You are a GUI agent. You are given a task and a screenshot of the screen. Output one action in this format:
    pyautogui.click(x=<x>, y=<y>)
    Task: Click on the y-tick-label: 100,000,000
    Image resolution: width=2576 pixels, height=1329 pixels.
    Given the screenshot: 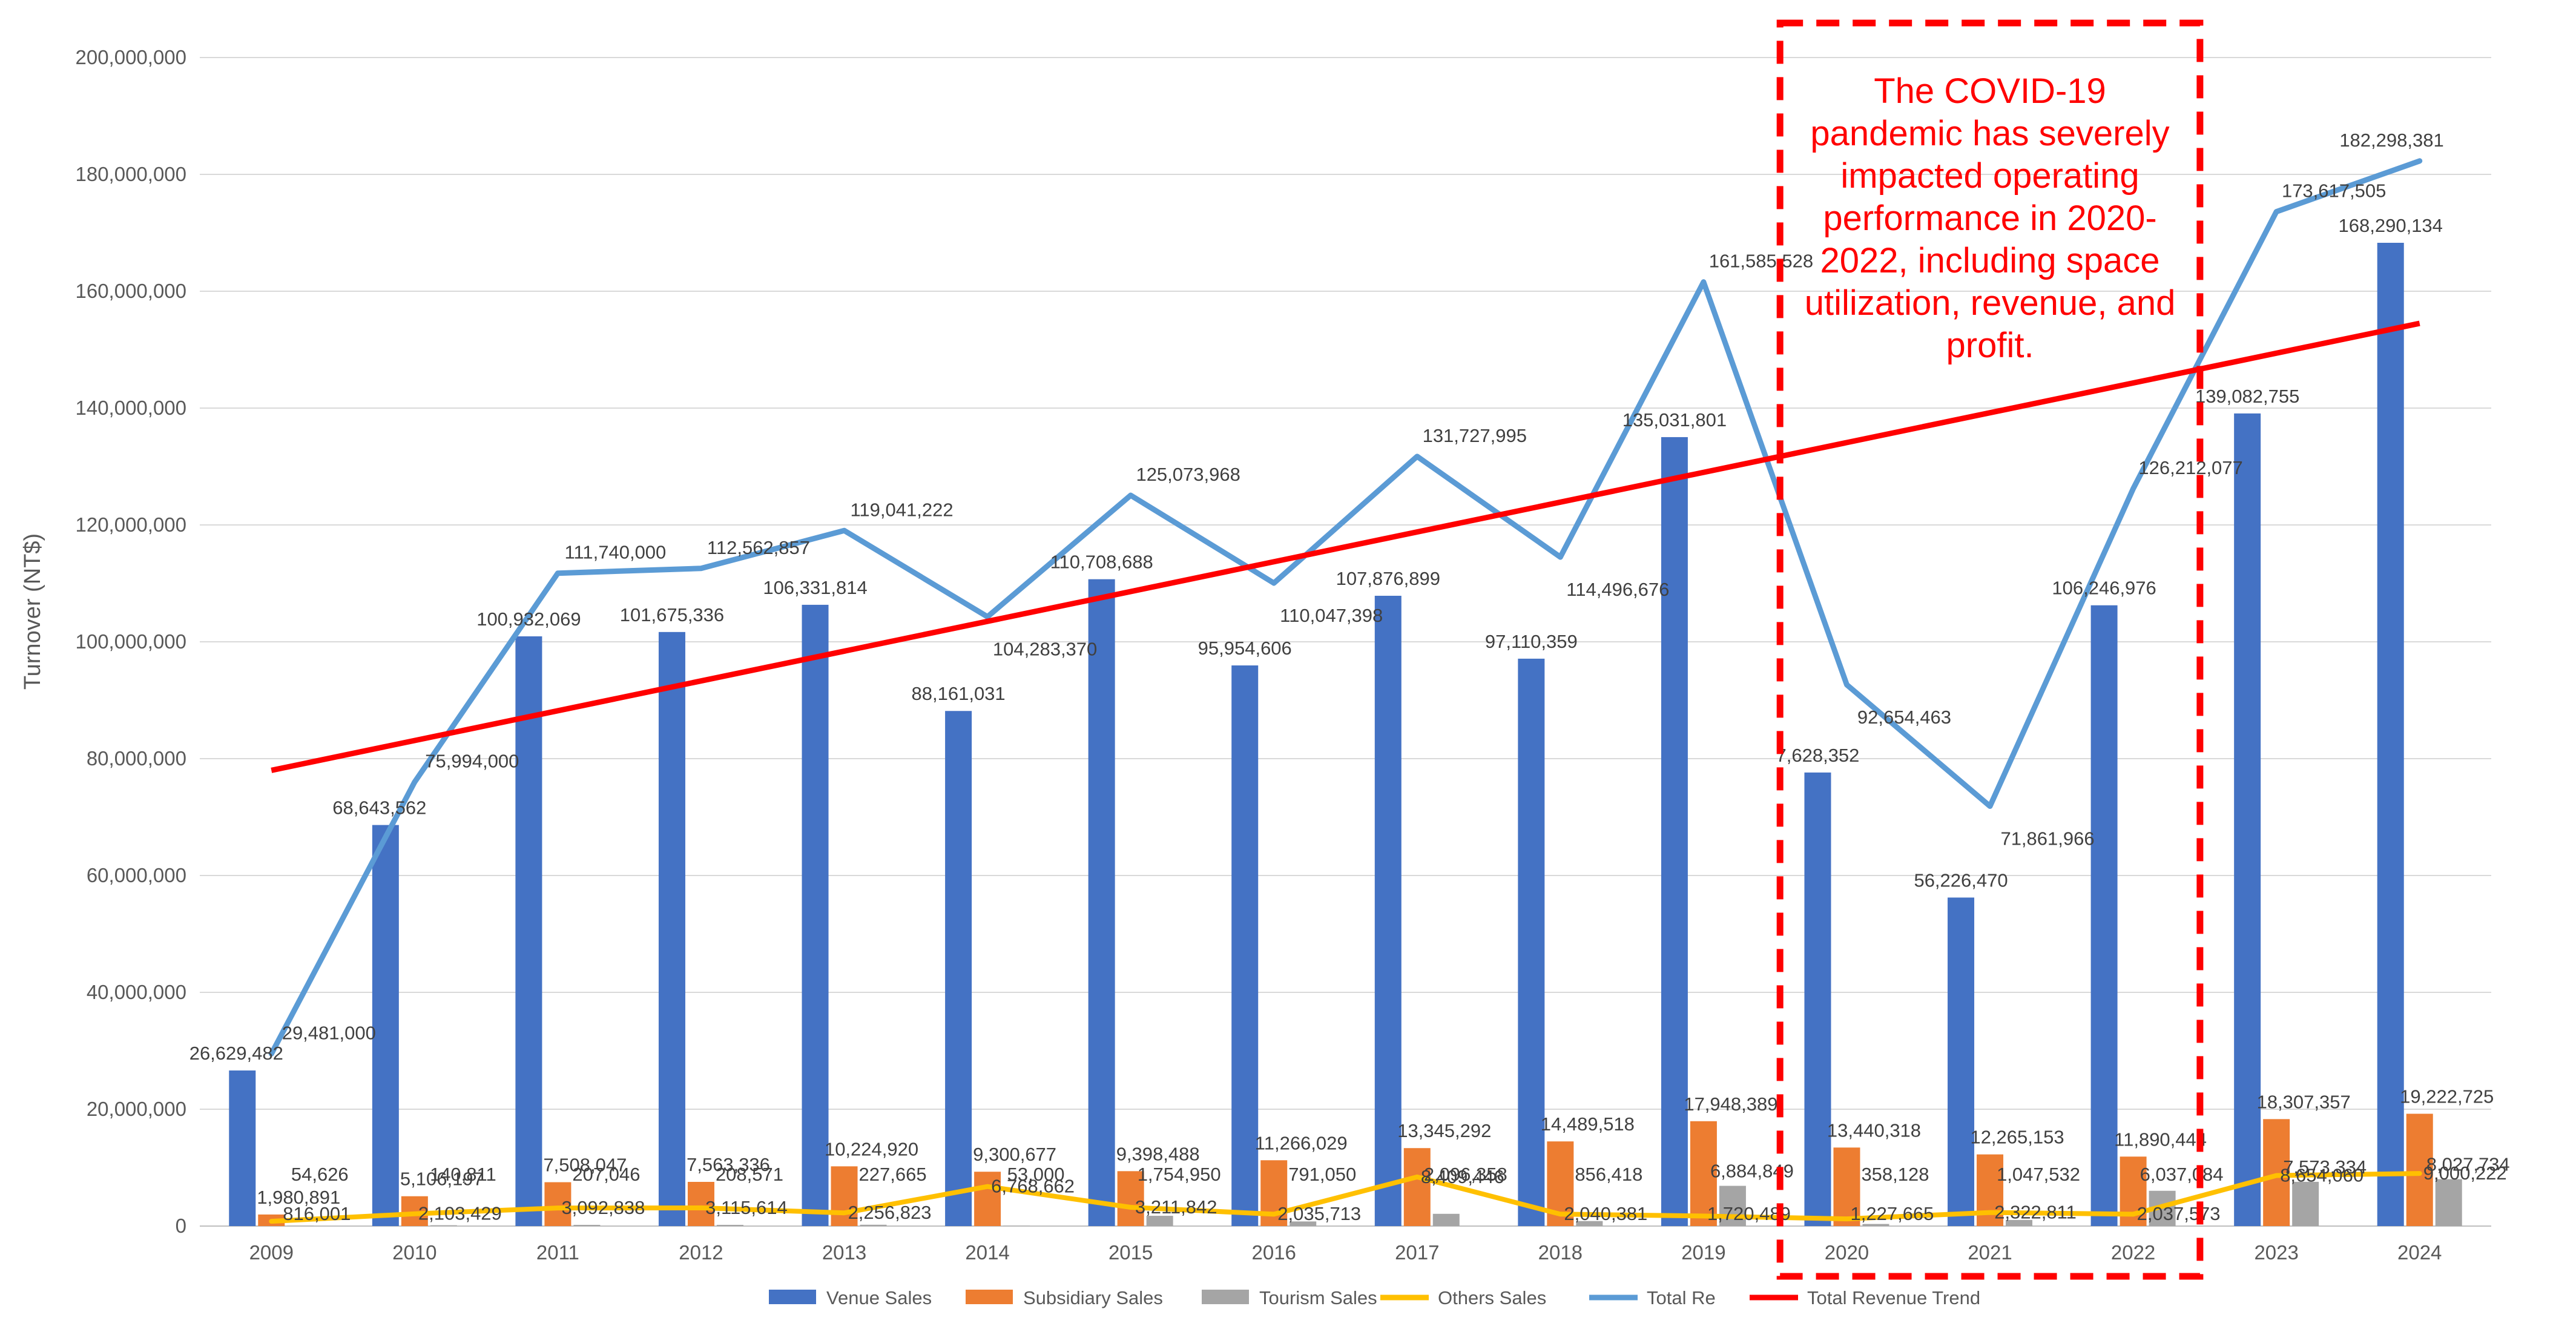 What is the action you would take?
    pyautogui.click(x=130, y=641)
    